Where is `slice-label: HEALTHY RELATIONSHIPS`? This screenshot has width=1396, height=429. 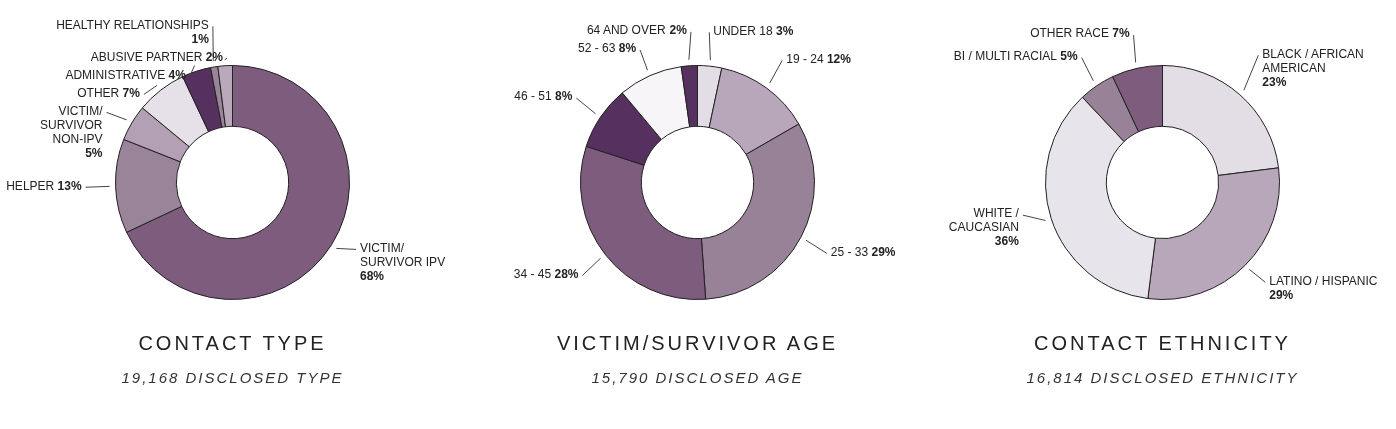 slice-label: HEALTHY RELATIONSHIPS is located at coordinates (132, 24).